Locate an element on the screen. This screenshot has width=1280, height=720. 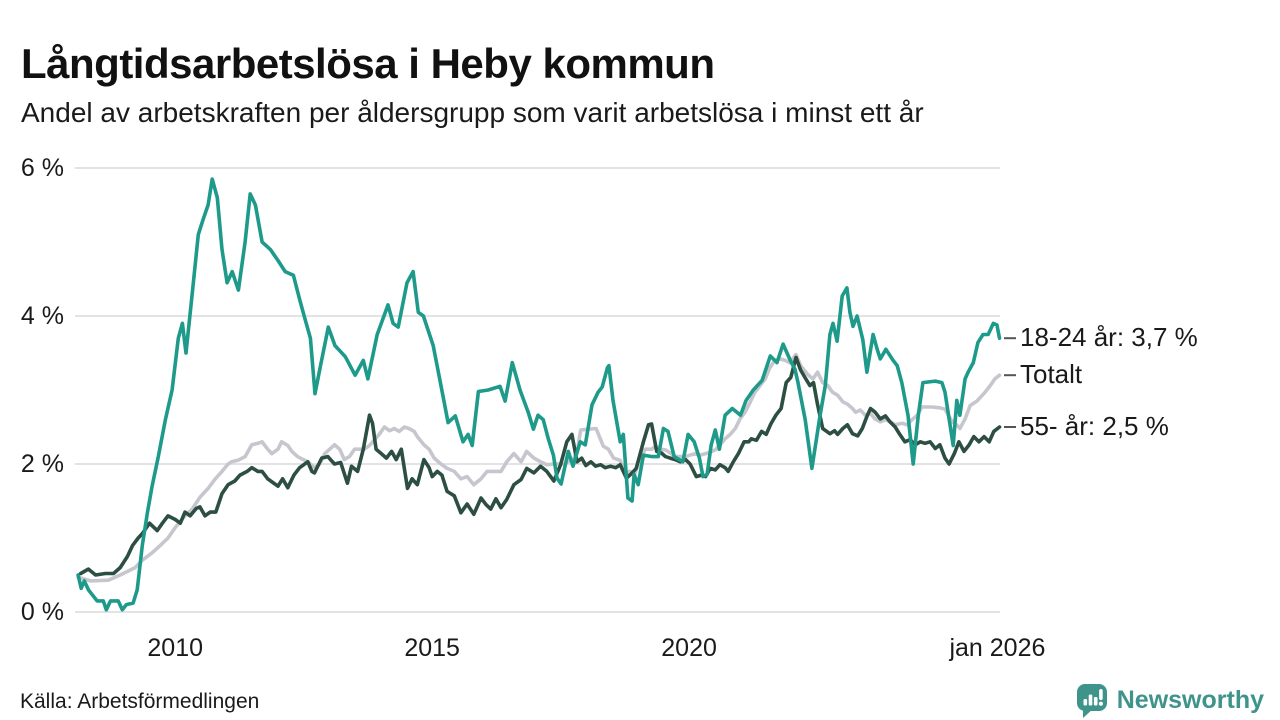
newsworthy-logo: Newsworthy is located at coordinates (1169, 700).